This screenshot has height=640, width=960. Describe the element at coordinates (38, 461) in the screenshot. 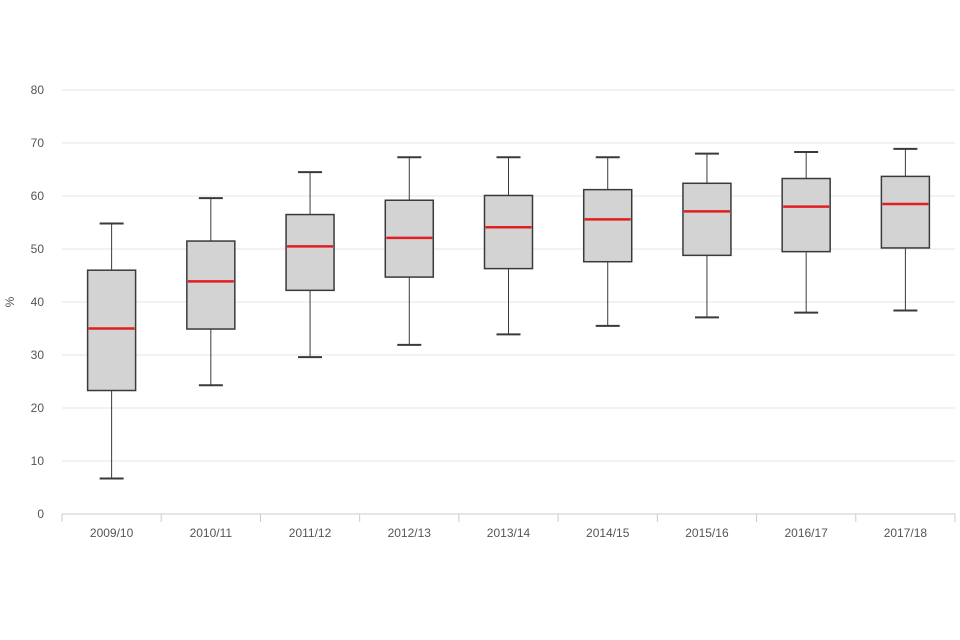

I see `y-tick-label: 10` at that location.